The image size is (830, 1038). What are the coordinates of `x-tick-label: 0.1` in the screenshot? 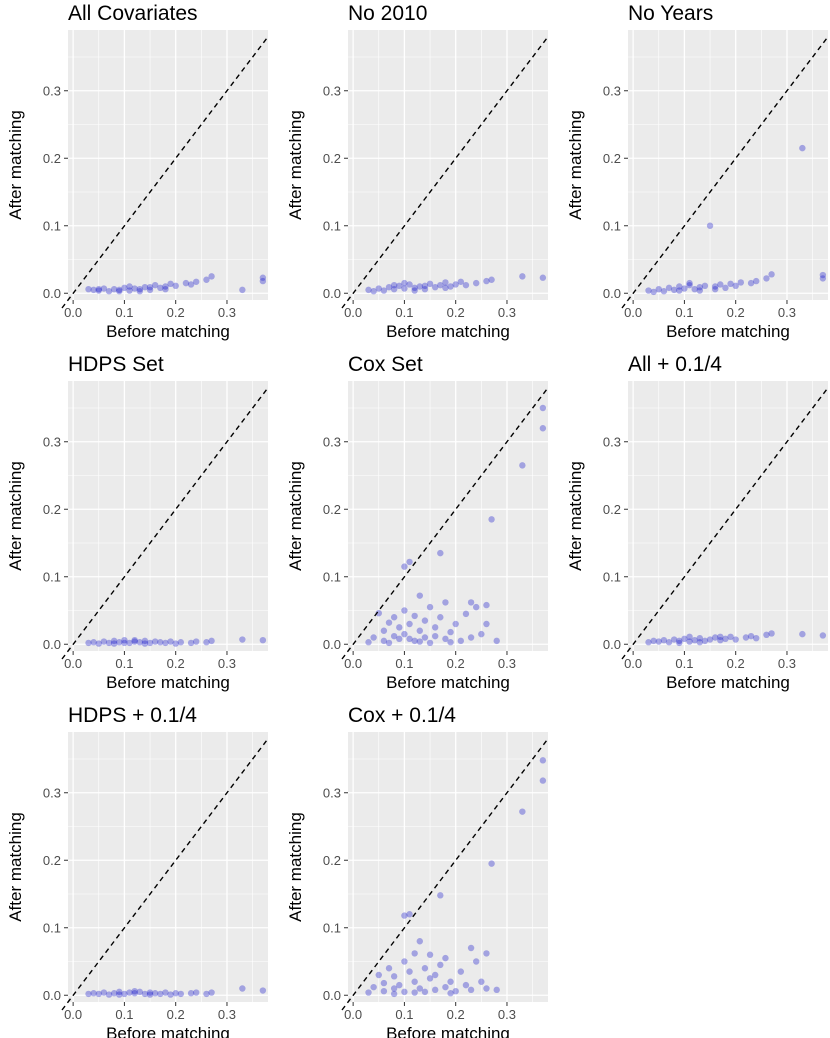 It's located at (684, 663).